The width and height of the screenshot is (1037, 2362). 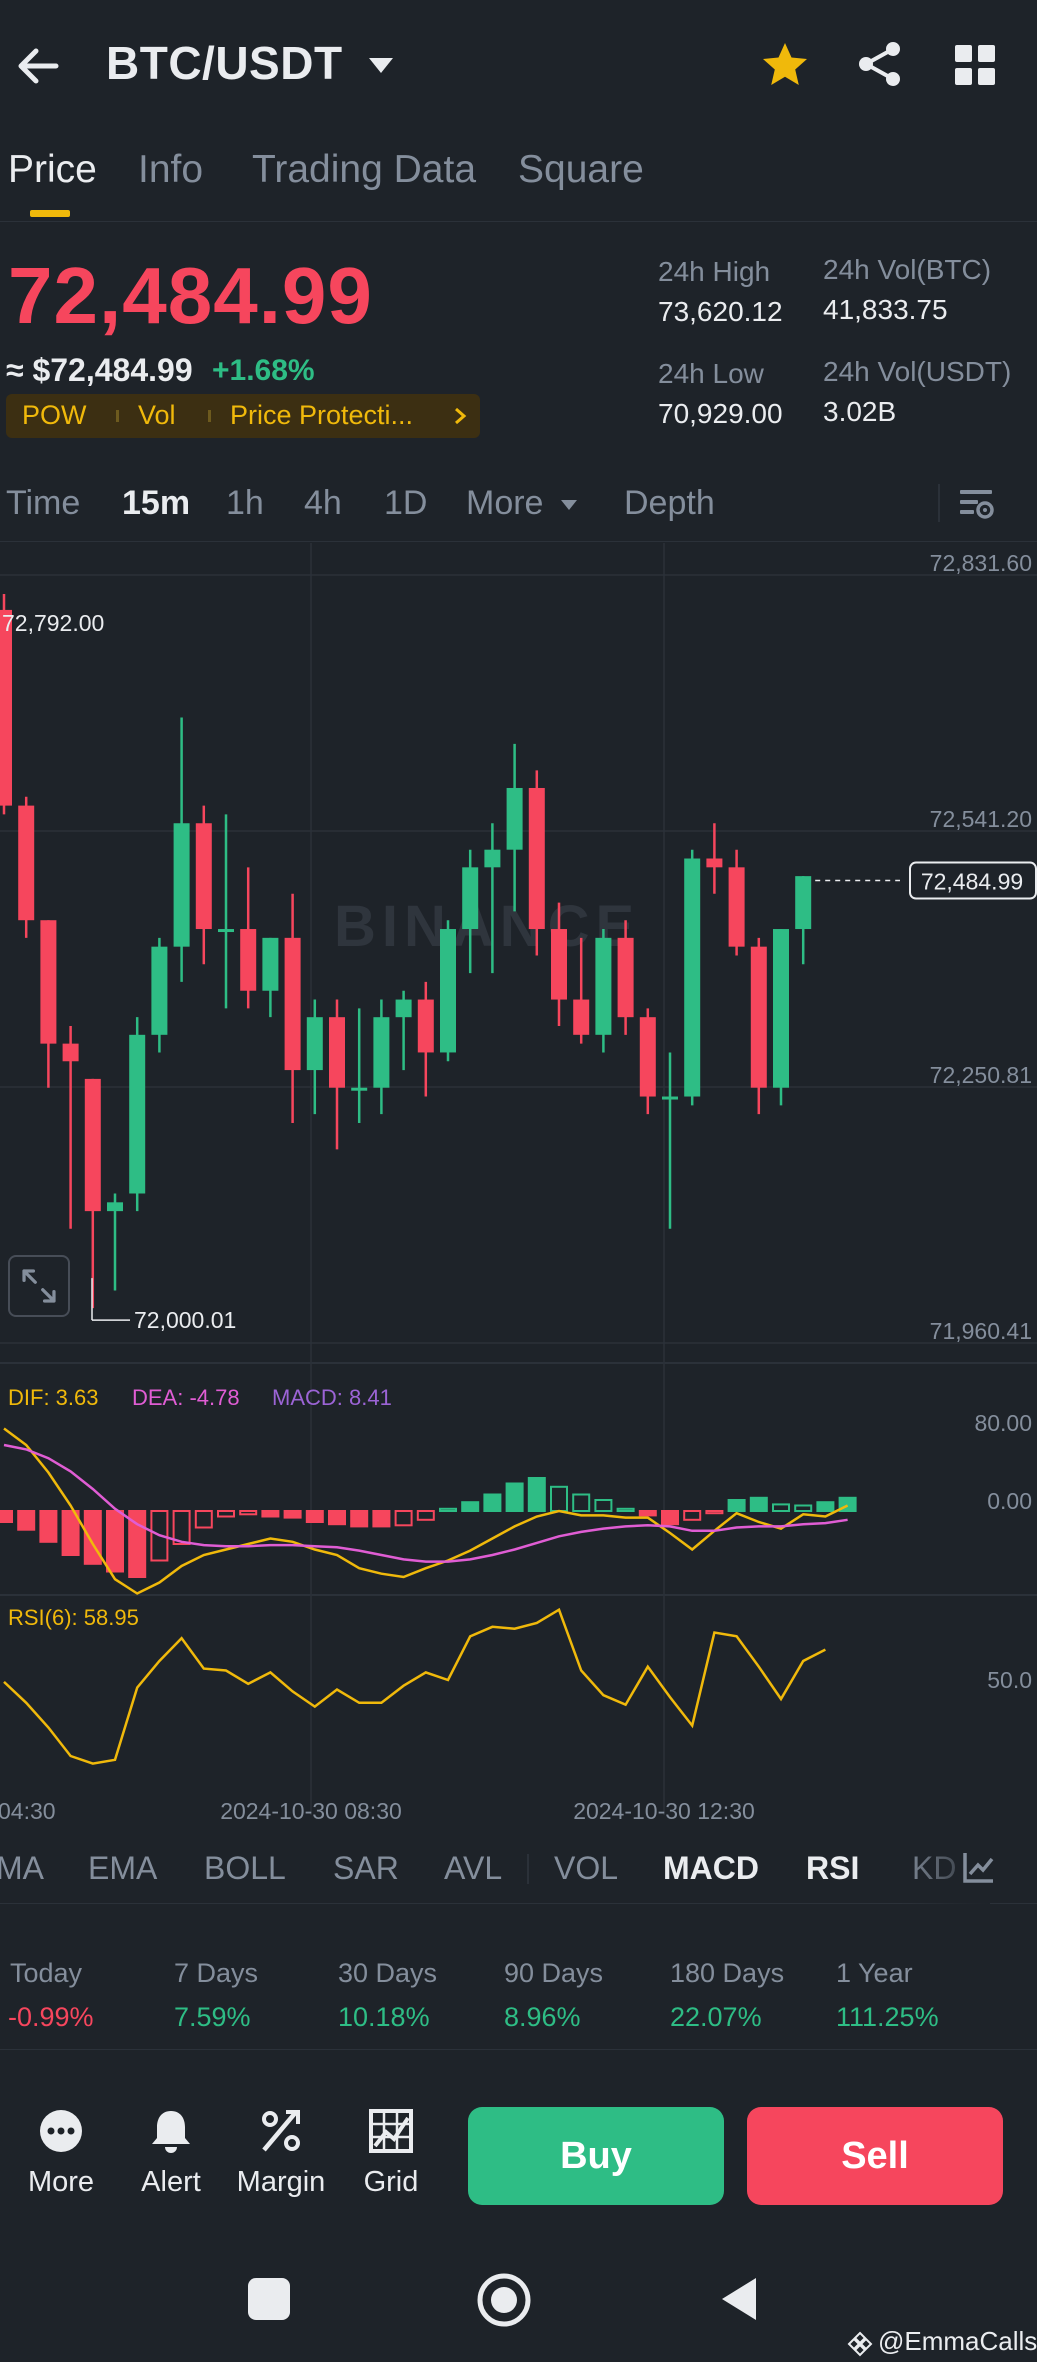 What do you see at coordinates (981, 1331) in the screenshot?
I see `y-tick-label: 71,960.41` at bounding box center [981, 1331].